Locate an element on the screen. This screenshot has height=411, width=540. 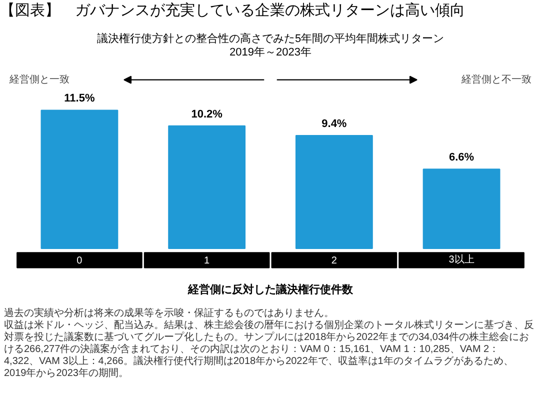
x-tick-label: 3以上 is located at coordinates (461, 260).